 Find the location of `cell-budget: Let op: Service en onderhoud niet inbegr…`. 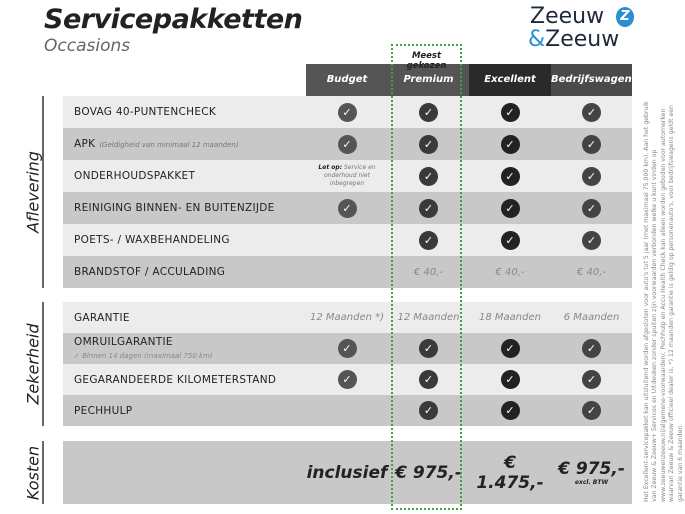

cell-budget: Let op: Service en onderhoud niet inbegr… is located at coordinates (347, 176).